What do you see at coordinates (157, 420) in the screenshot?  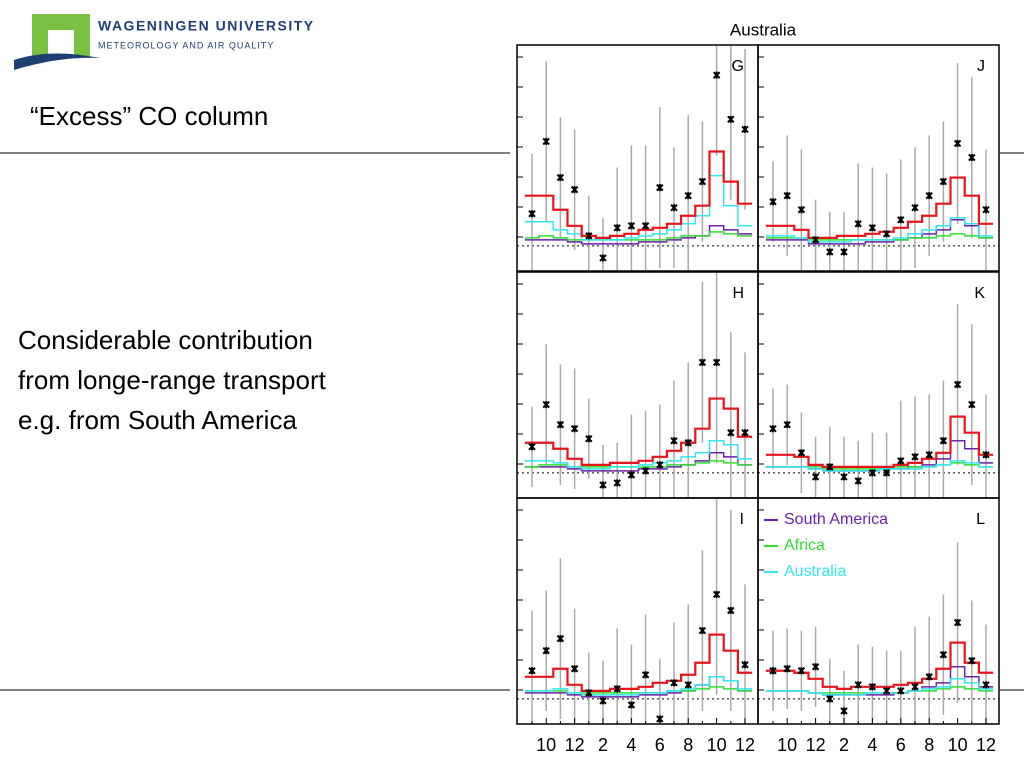 I see `body-line: e.g. from South America` at bounding box center [157, 420].